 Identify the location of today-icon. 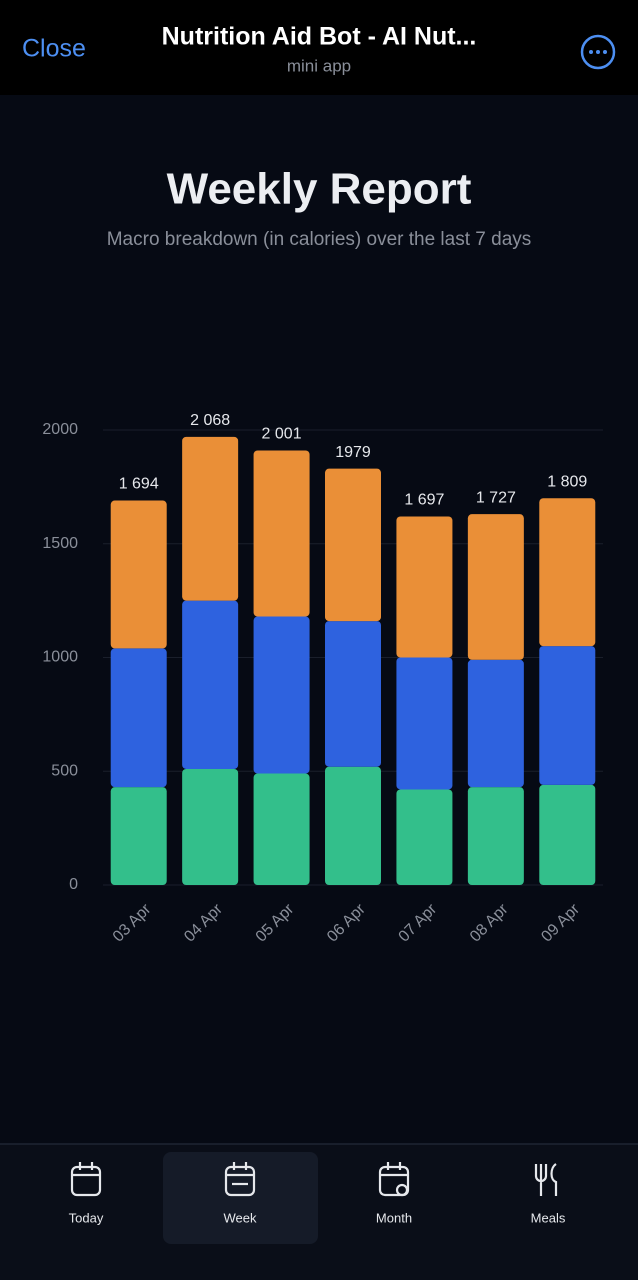
(86, 1179).